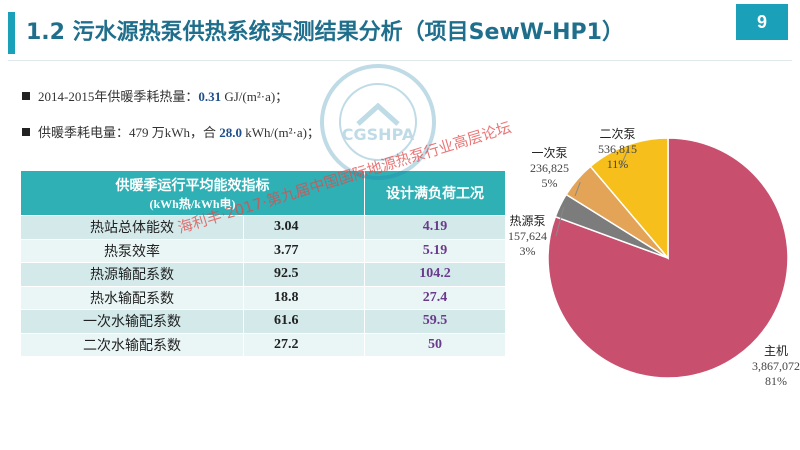 Image resolution: width=800 pixels, height=450 pixels. I want to click on pie-label-value: 536,815, so click(617, 149).